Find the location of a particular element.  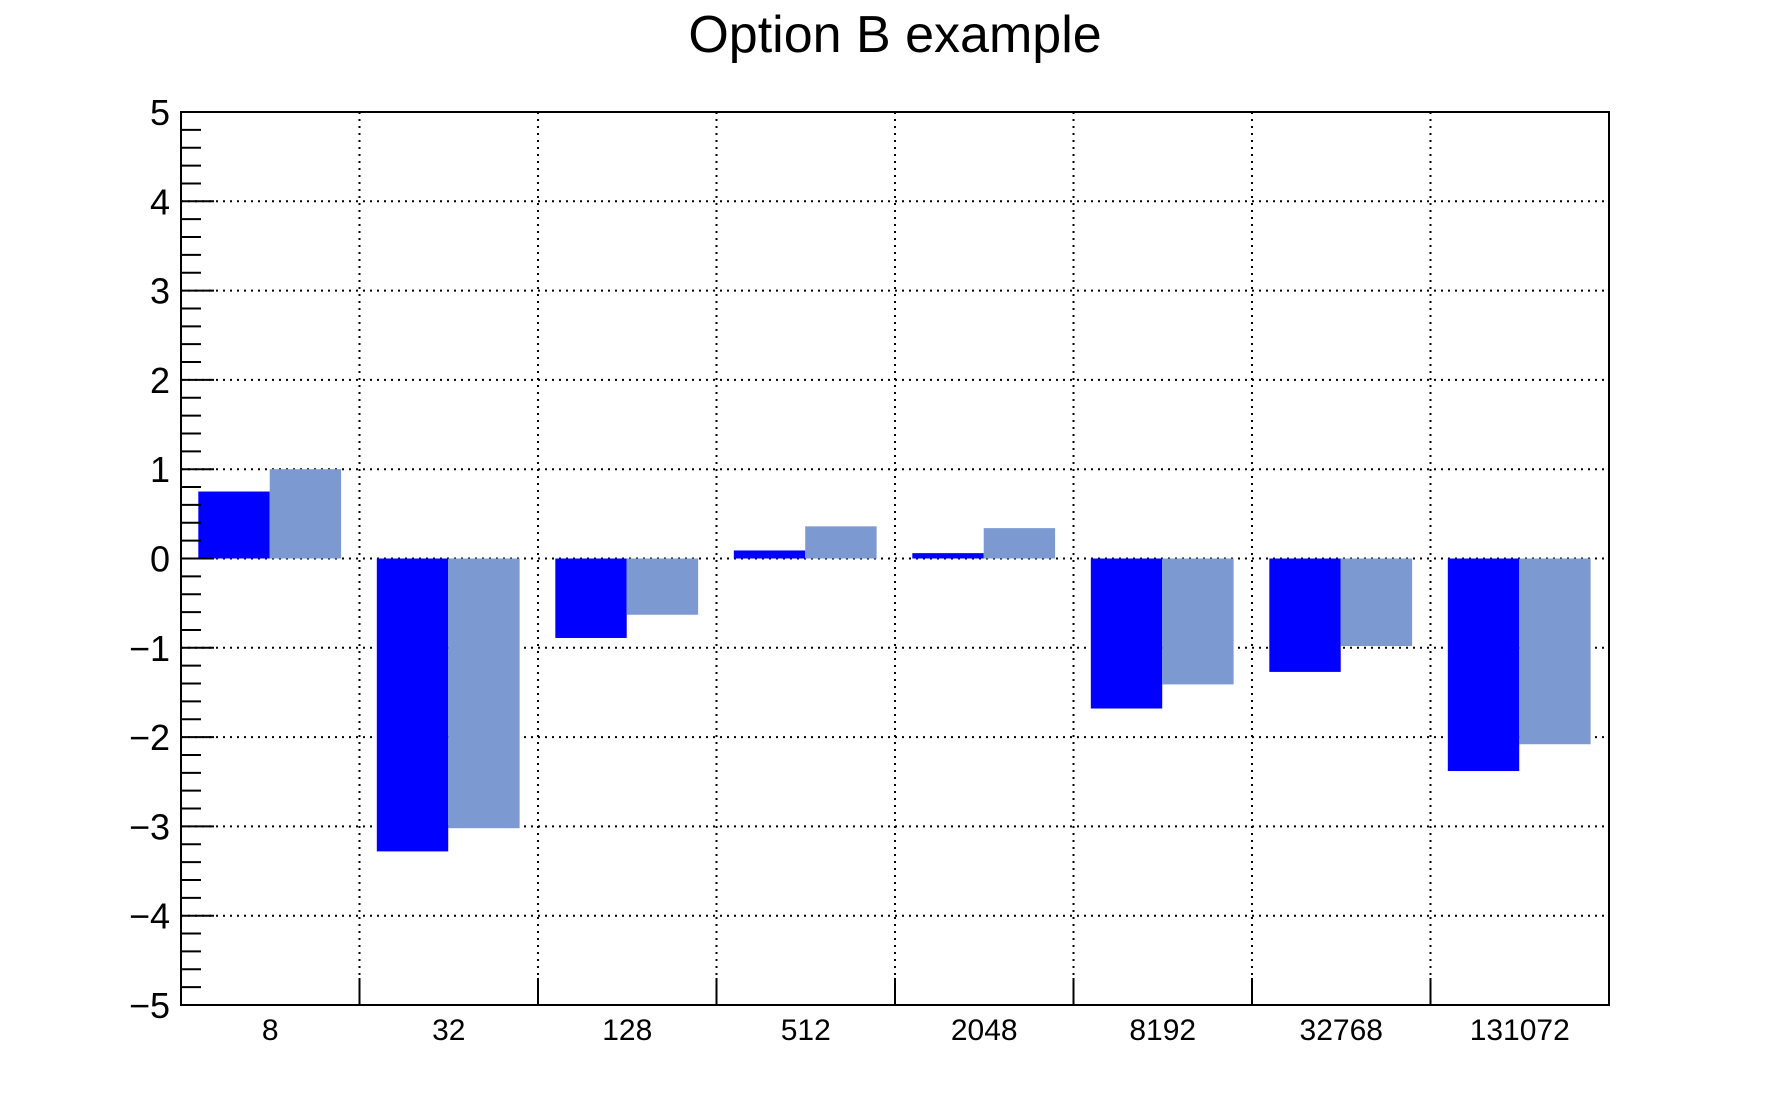

bar-light-blue-bars-bin3 is located at coordinates (841, 542).